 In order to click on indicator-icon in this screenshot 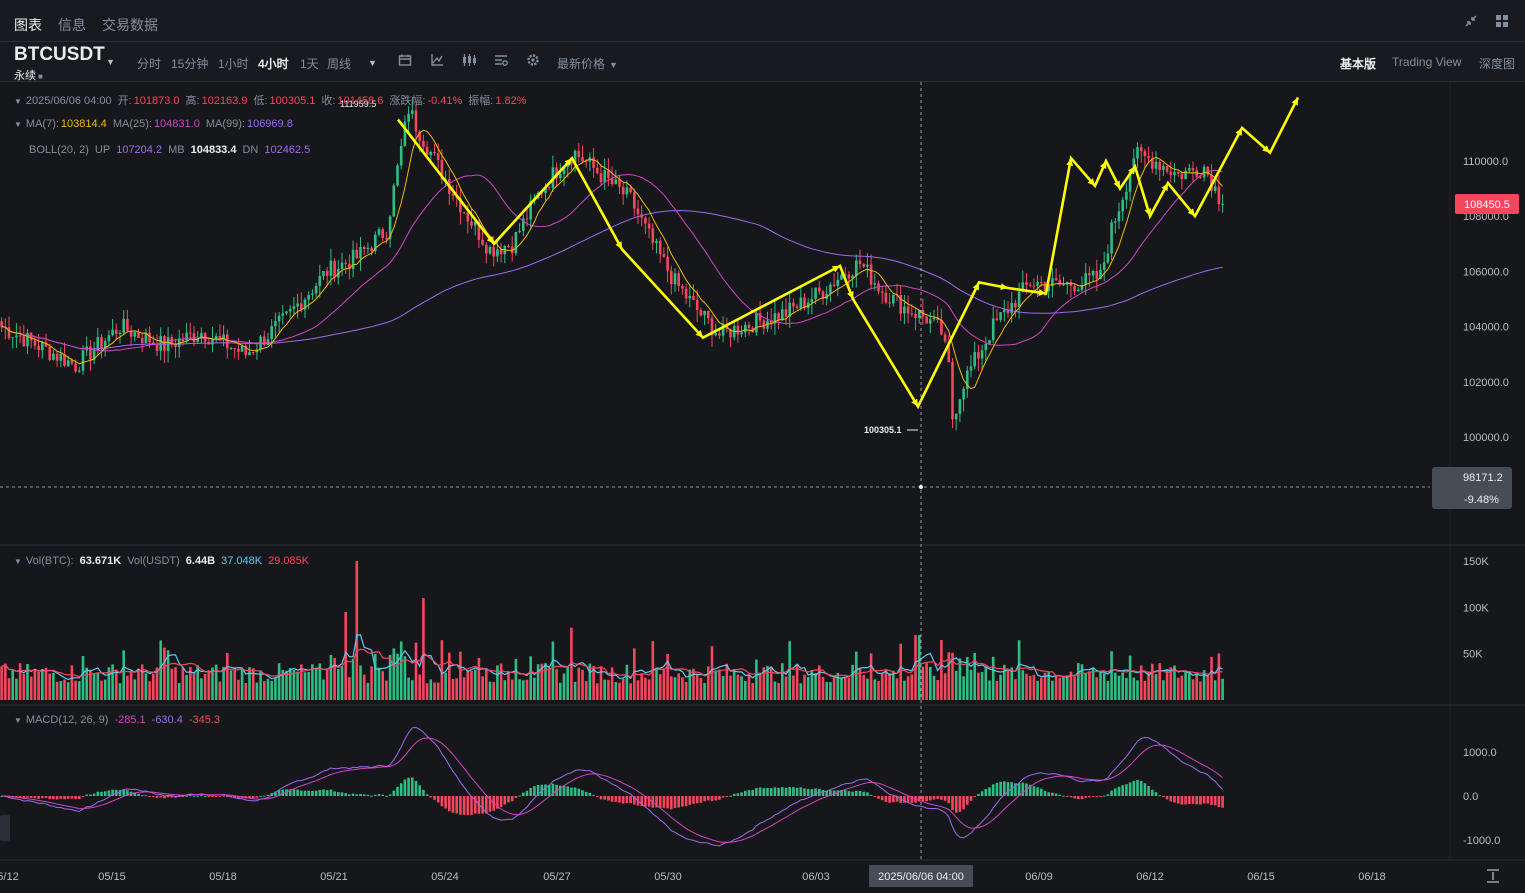, I will do `click(437, 61)`.